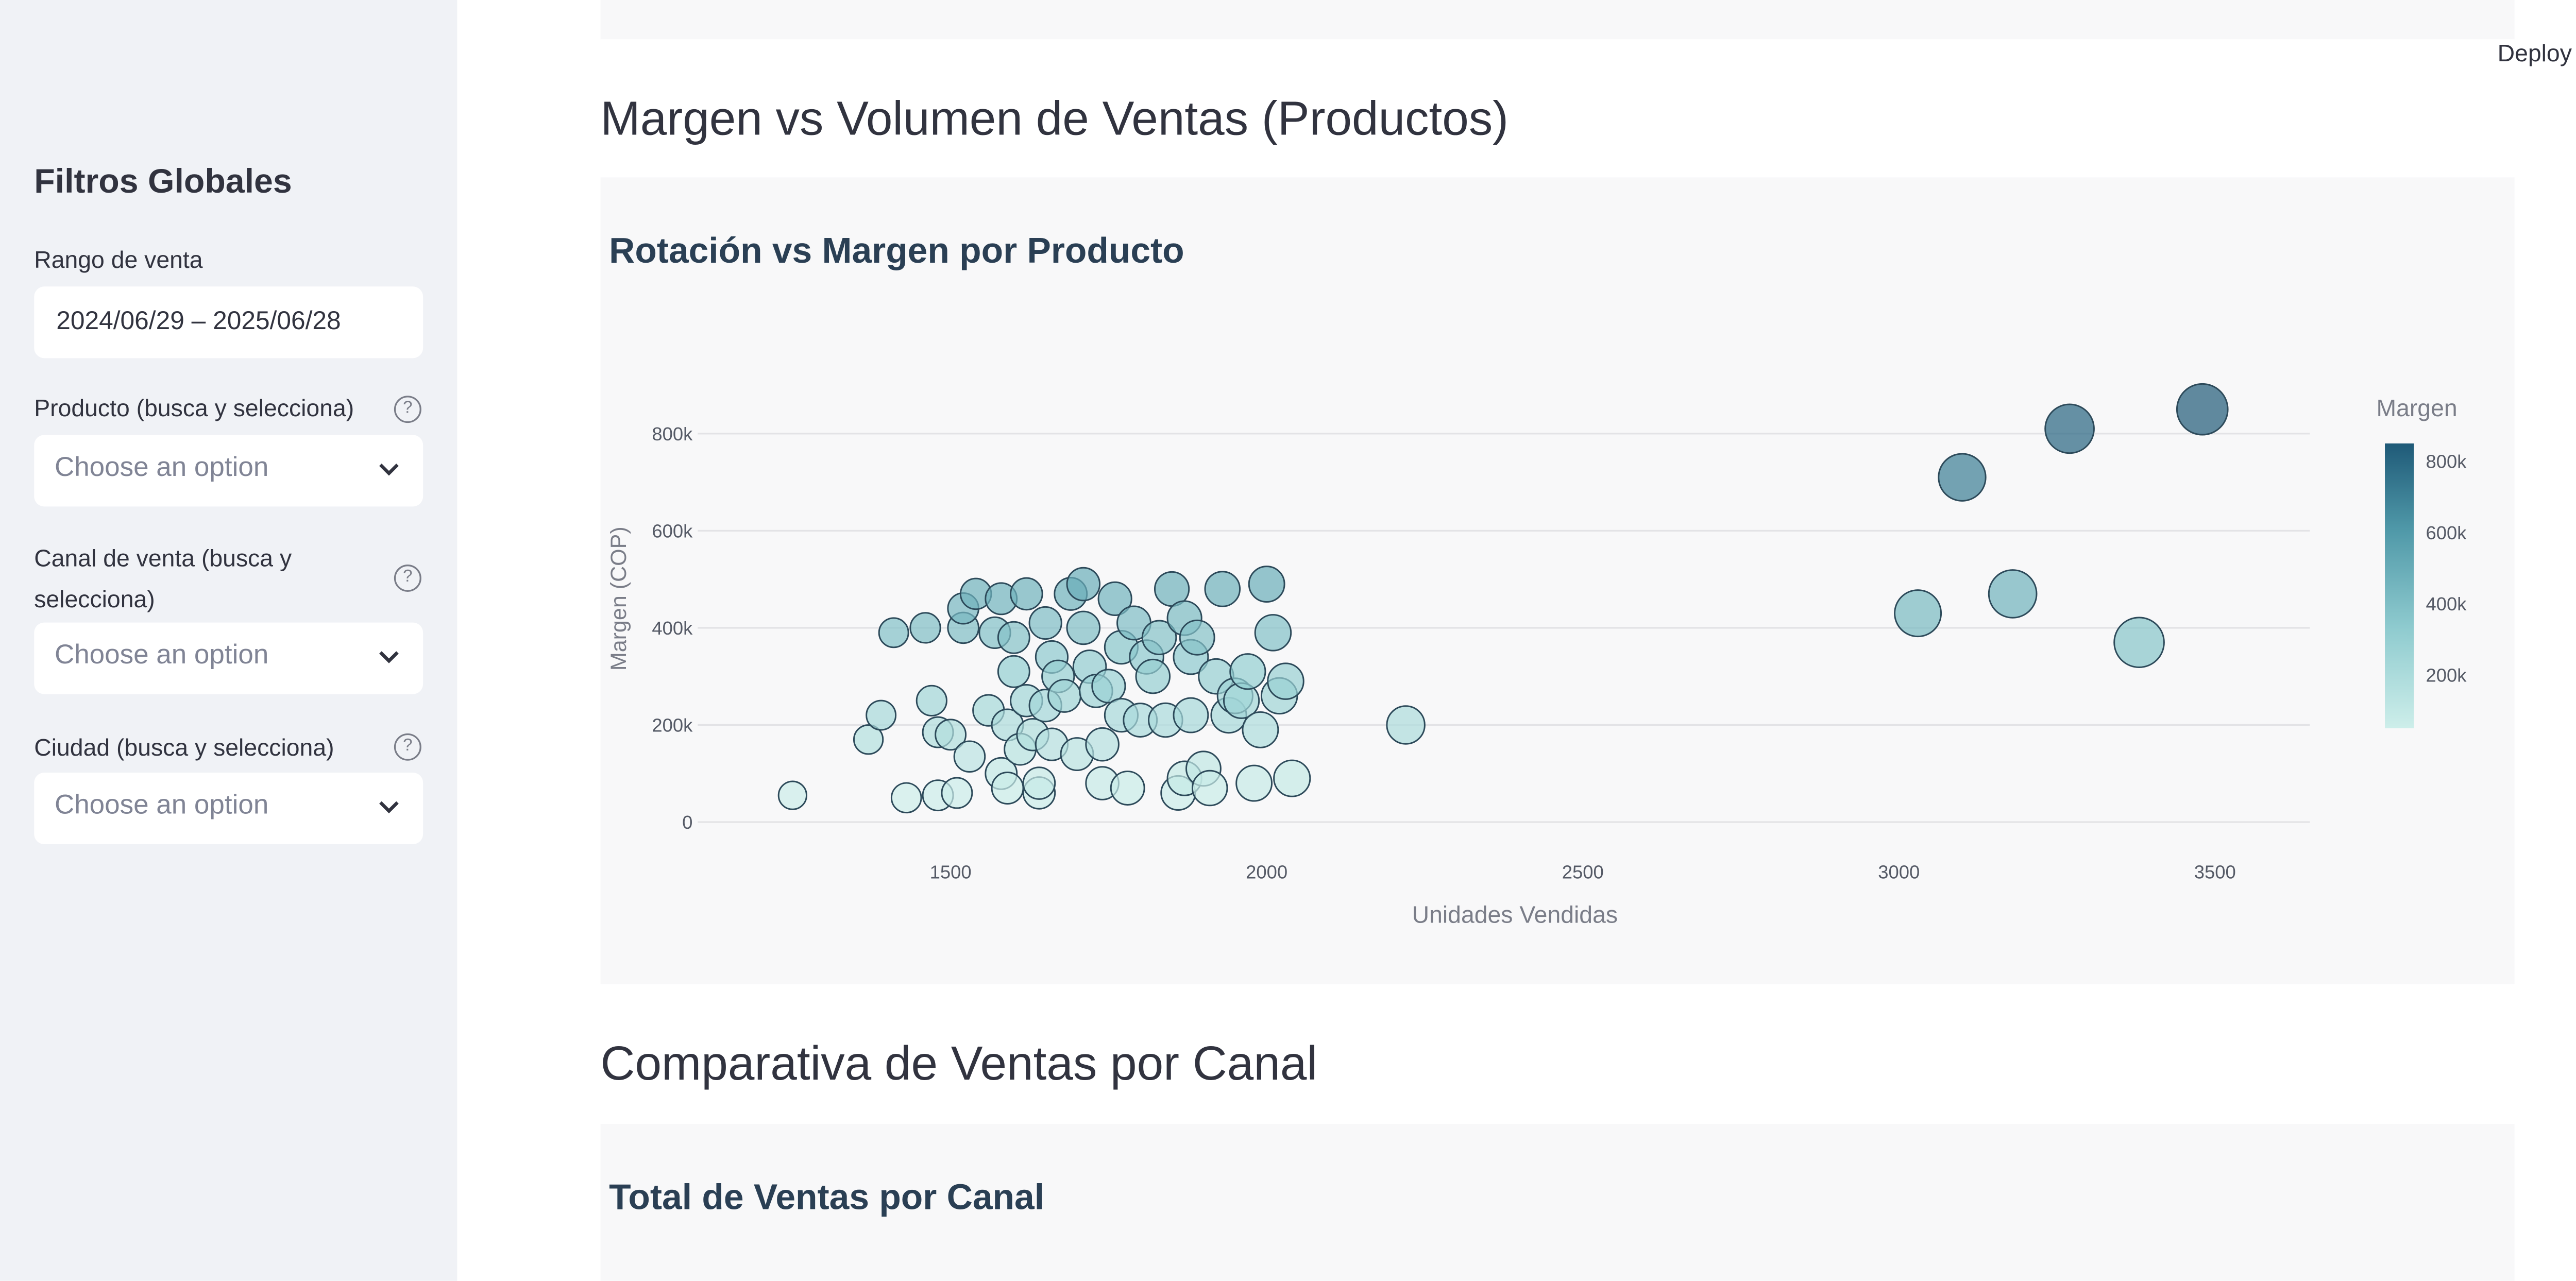  Describe the element at coordinates (1557, 1202) in the screenshot. I see `channel-chart-card: Total de Ventas por Canal` at that location.